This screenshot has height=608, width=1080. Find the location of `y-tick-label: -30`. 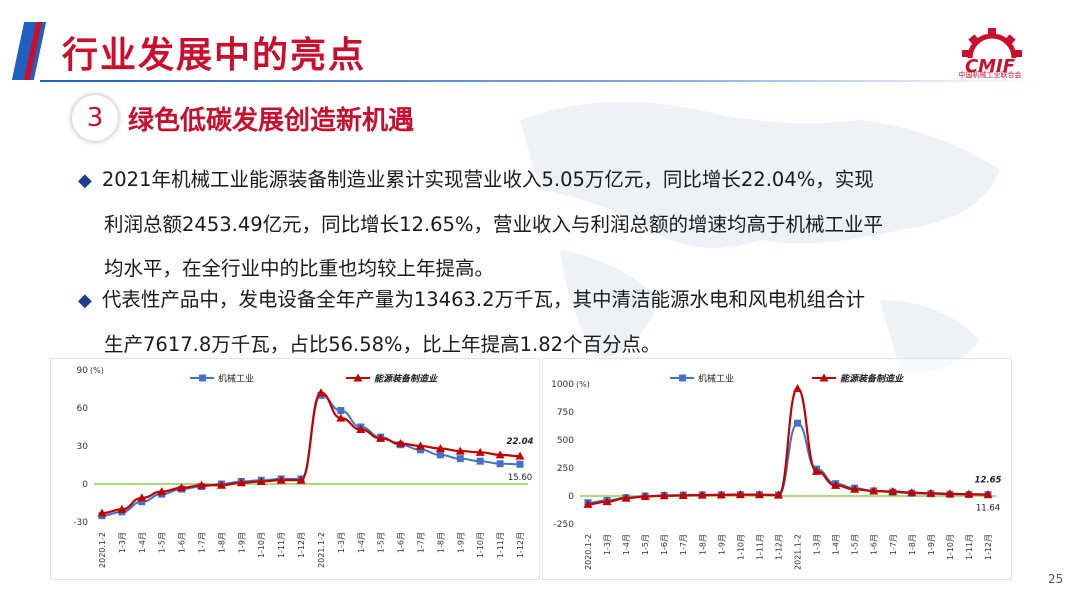

y-tick-label: -30 is located at coordinates (80, 523).